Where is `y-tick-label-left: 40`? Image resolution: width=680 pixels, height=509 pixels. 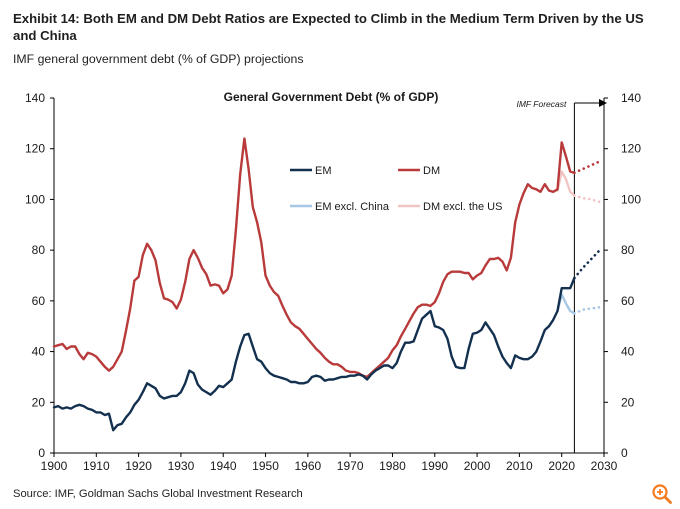 y-tick-label-left: 40 is located at coordinates (39, 352).